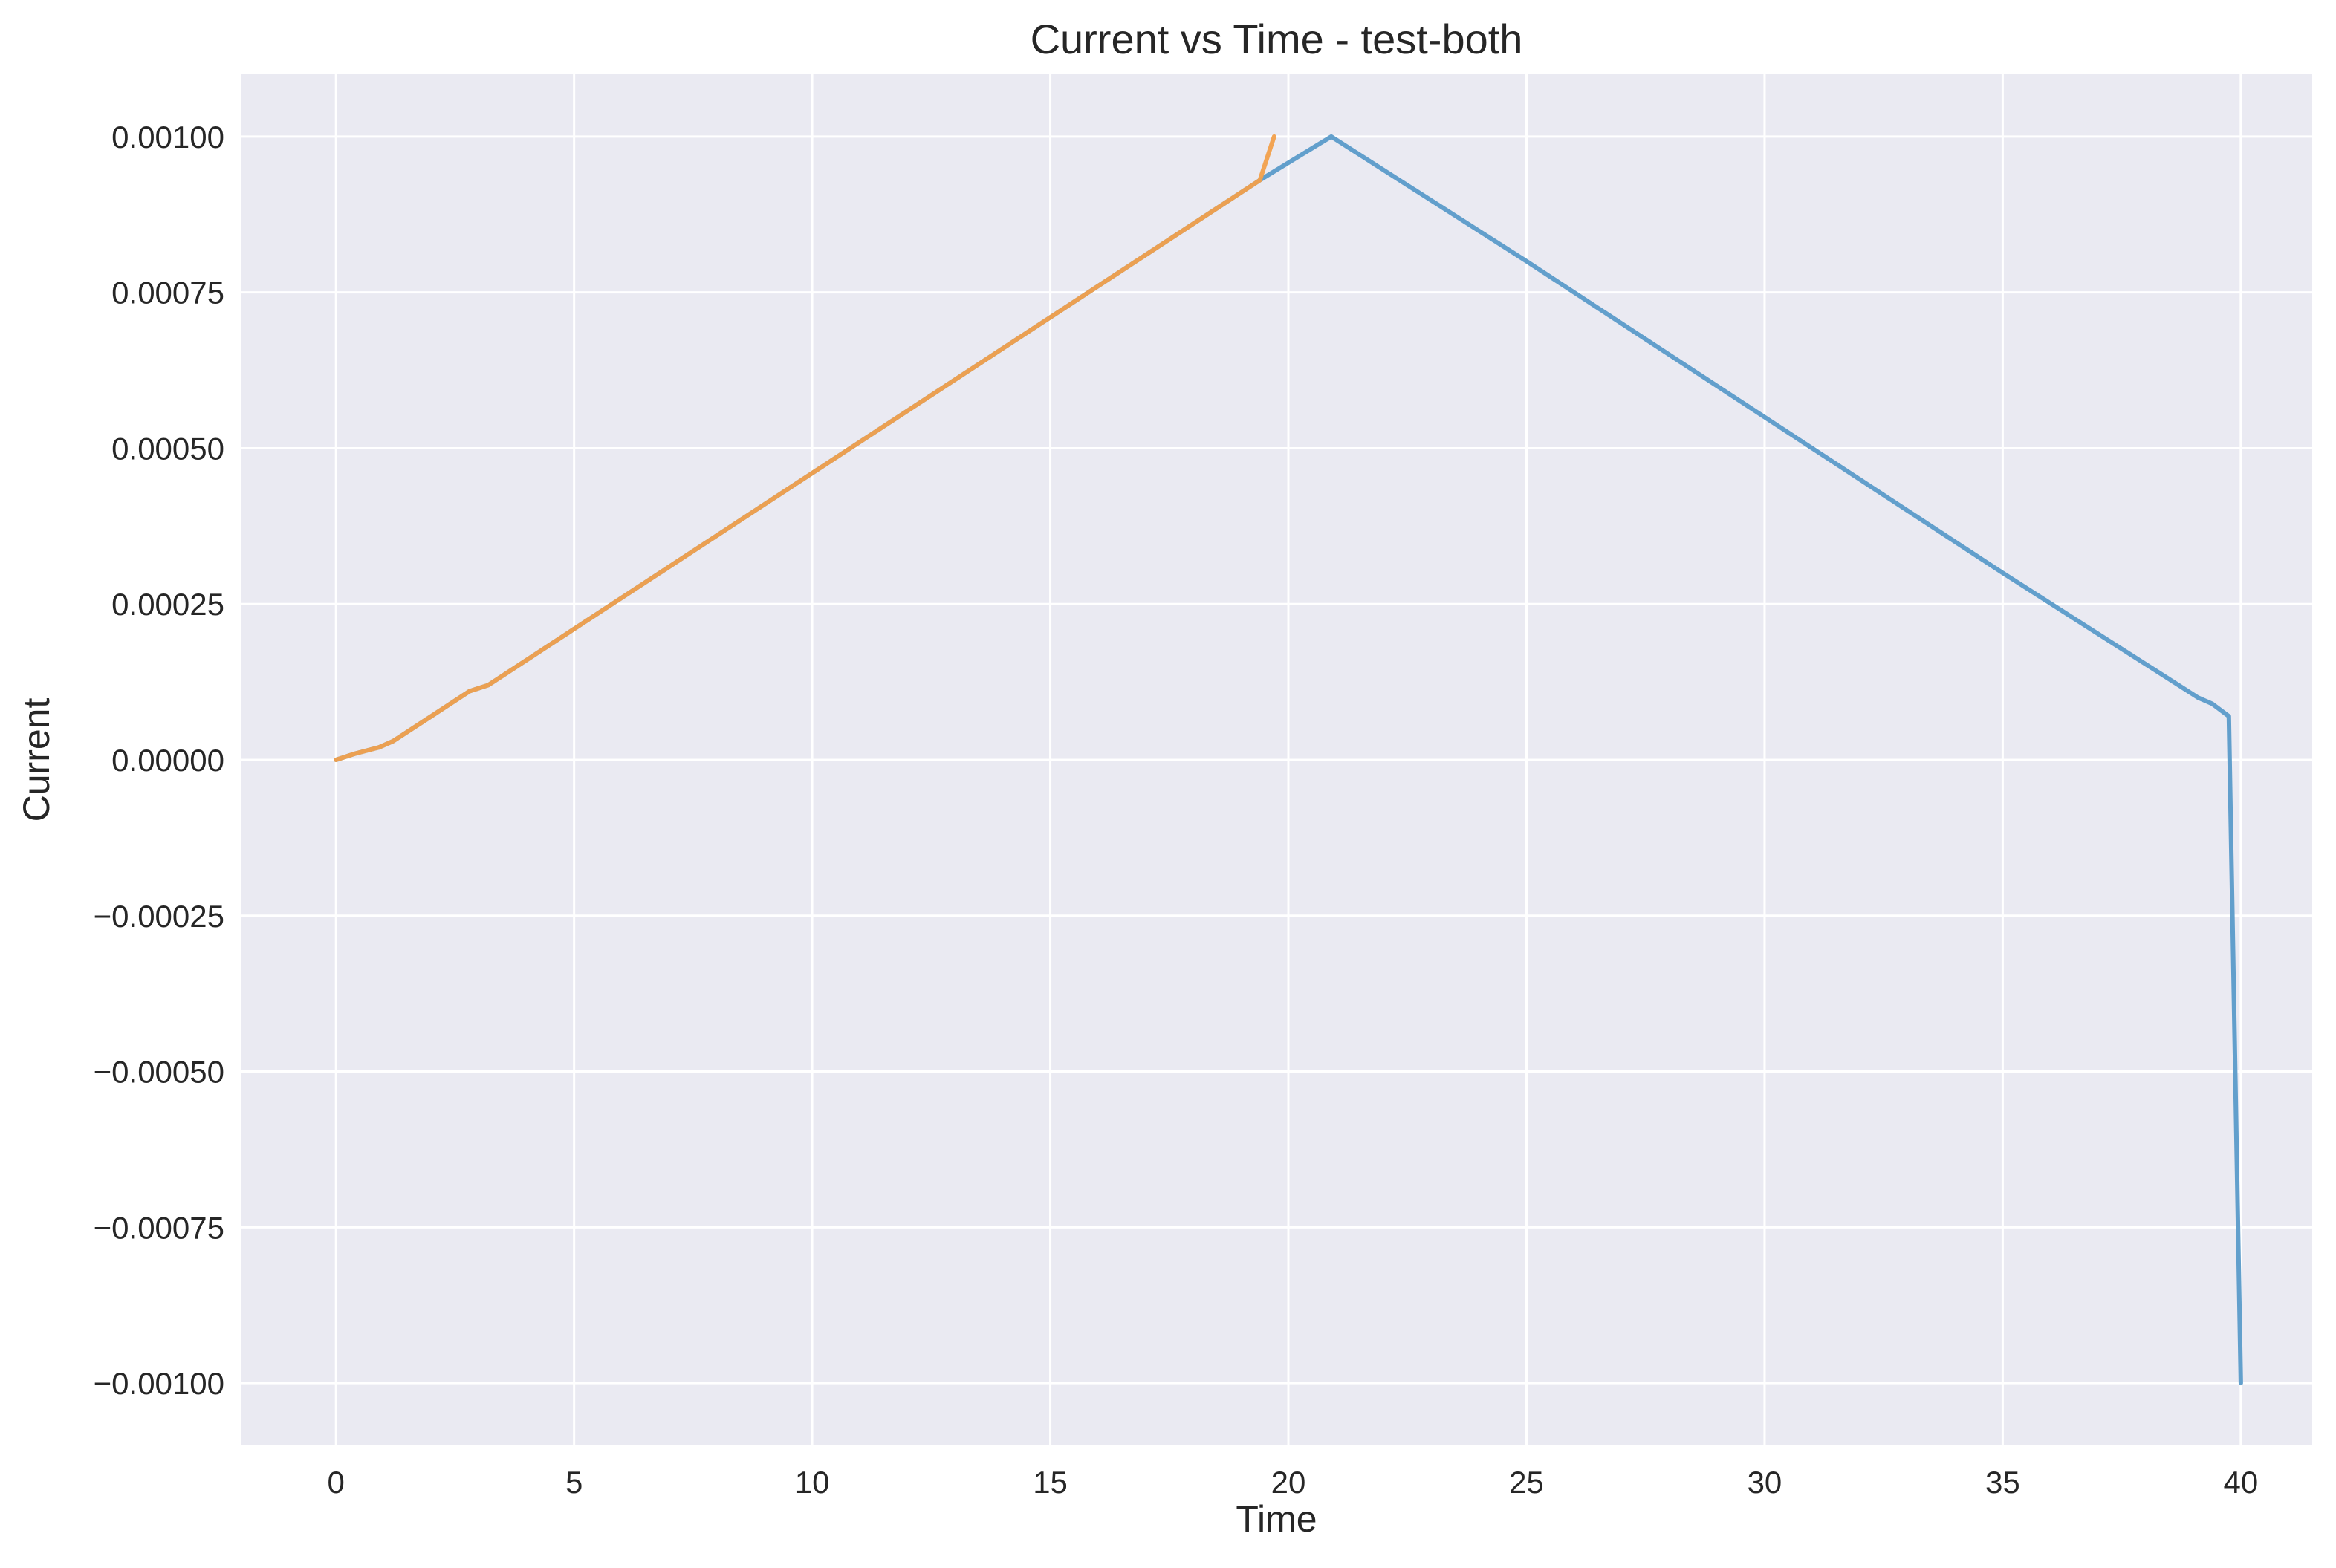 The height and width of the screenshot is (1568, 2336). Describe the element at coordinates (167, 761) in the screenshot. I see `y-tick-label: 0.00000` at that location.